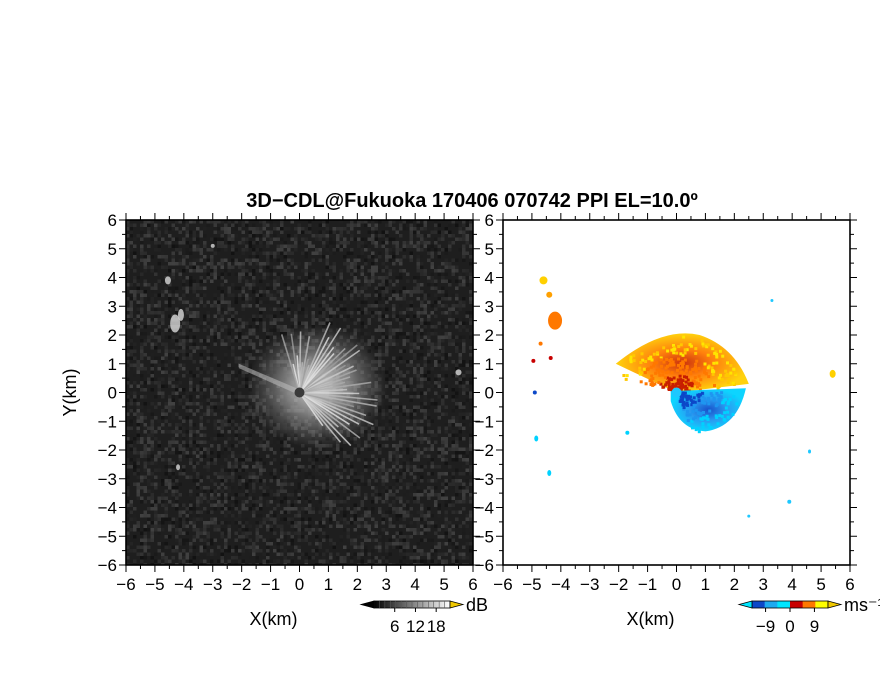 The image size is (880, 685). Describe the element at coordinates (394, 626) in the screenshot. I see `colorbar-tick-label: 6` at that location.